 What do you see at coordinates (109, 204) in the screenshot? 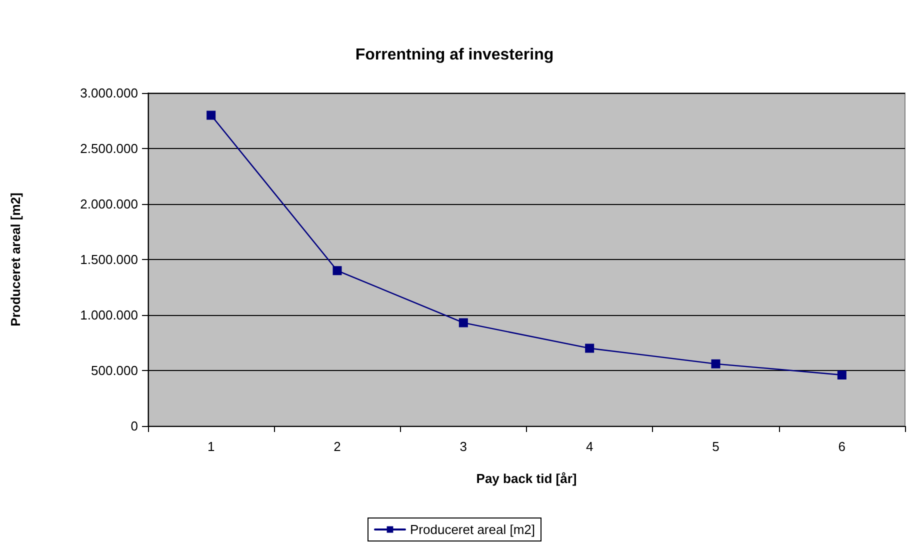
I see `y-tick-label: 2.000.000` at bounding box center [109, 204].